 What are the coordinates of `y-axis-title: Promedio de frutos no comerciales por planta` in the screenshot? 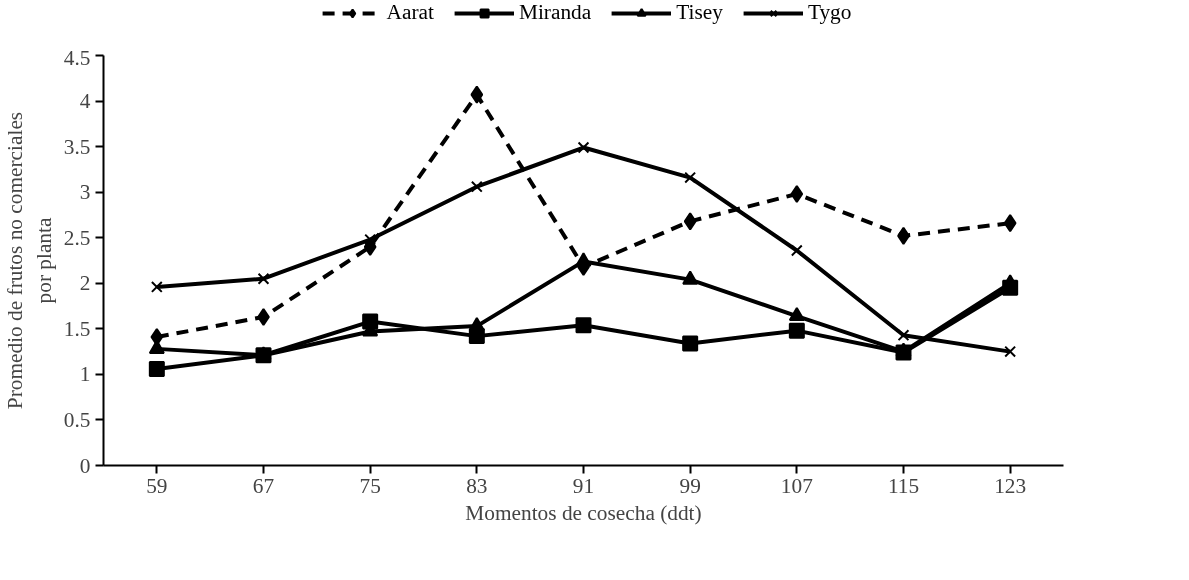 It's located at (29, 260).